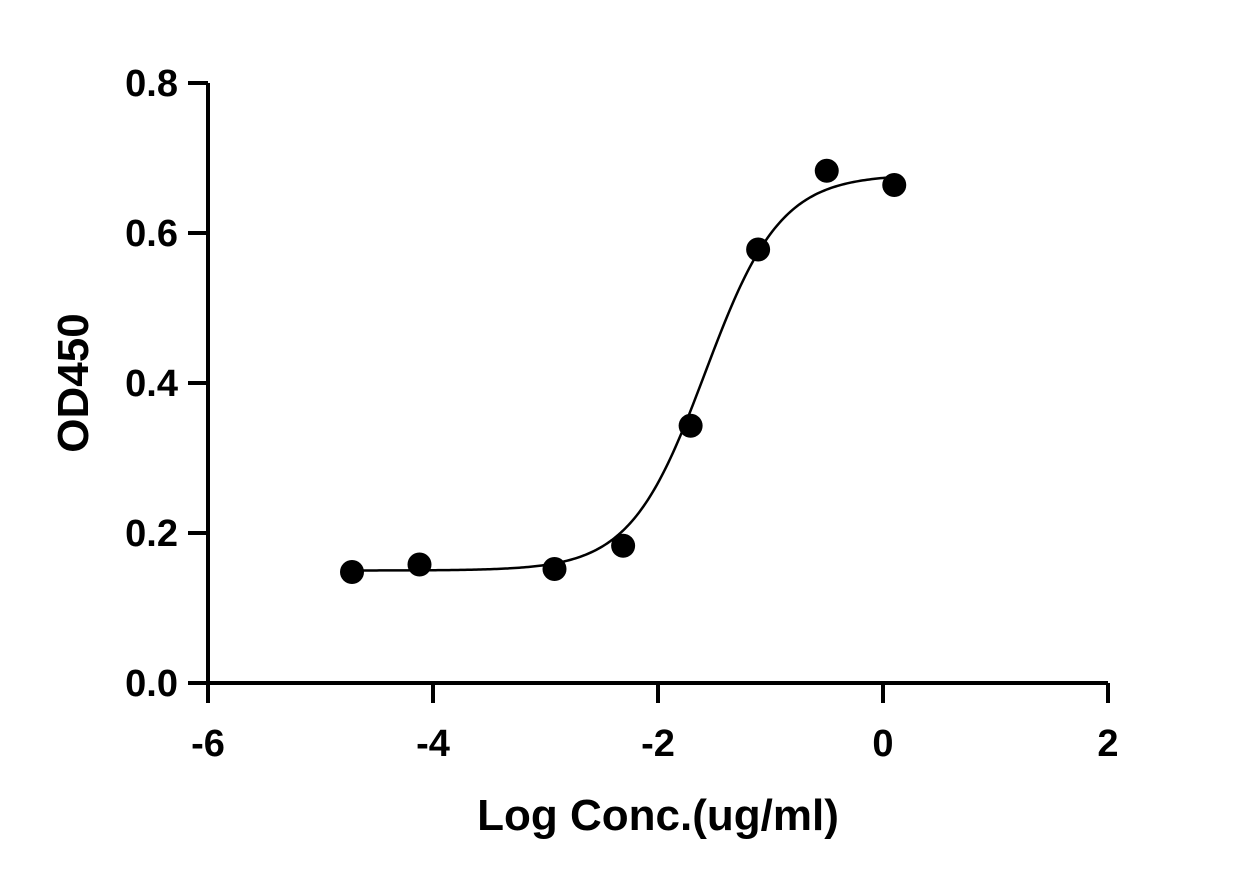 The width and height of the screenshot is (1251, 882). What do you see at coordinates (433, 744) in the screenshot?
I see `x-tick-label: -4` at bounding box center [433, 744].